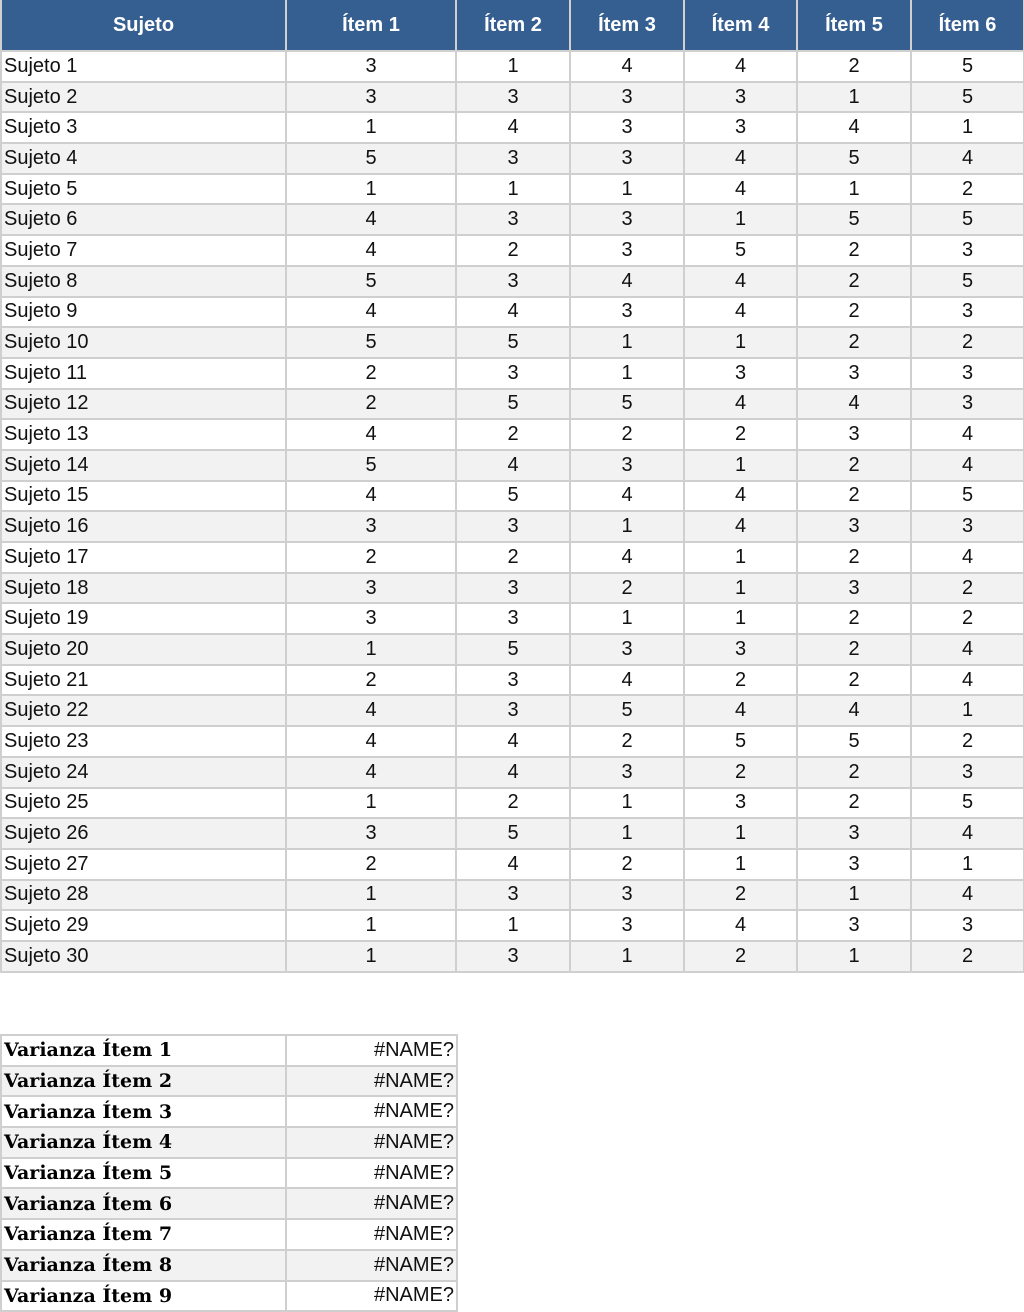 This screenshot has height=1312, width=1024. Describe the element at coordinates (740, 26) in the screenshot. I see `column-header-item-4: Ítem 4` at that location.